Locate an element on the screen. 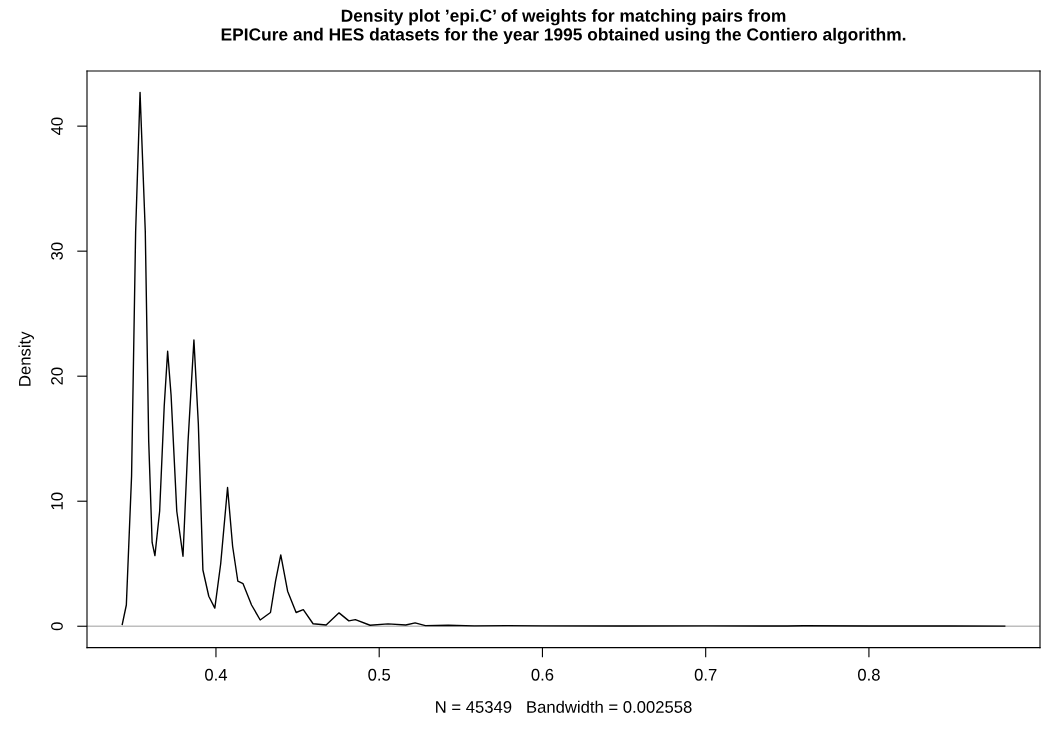  y-tick-label: 10 is located at coordinates (57, 501).